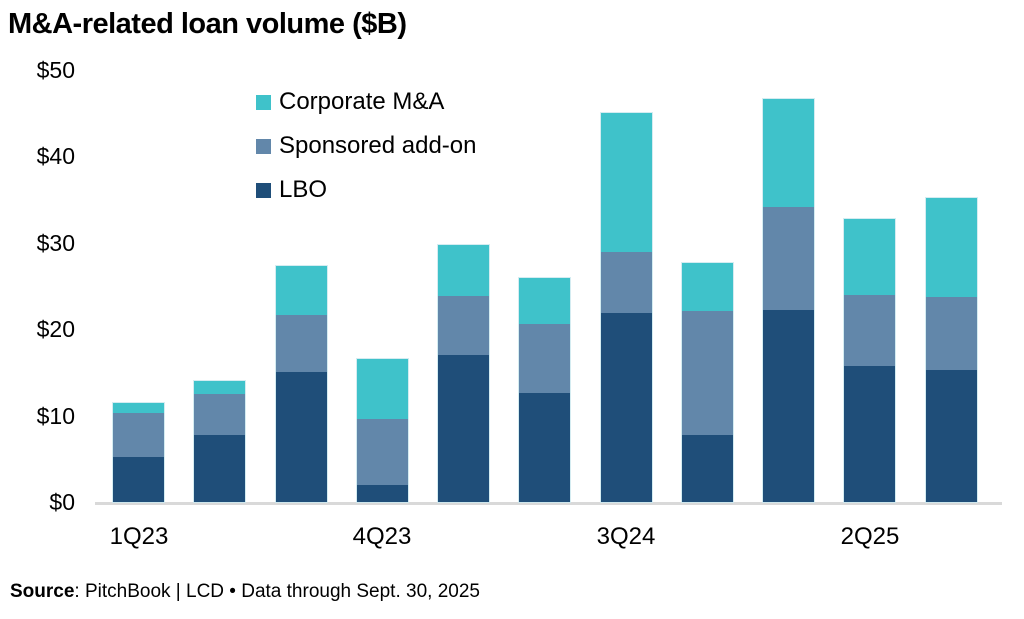 The height and width of the screenshot is (619, 1024). I want to click on bar-4q23, so click(382, 430).